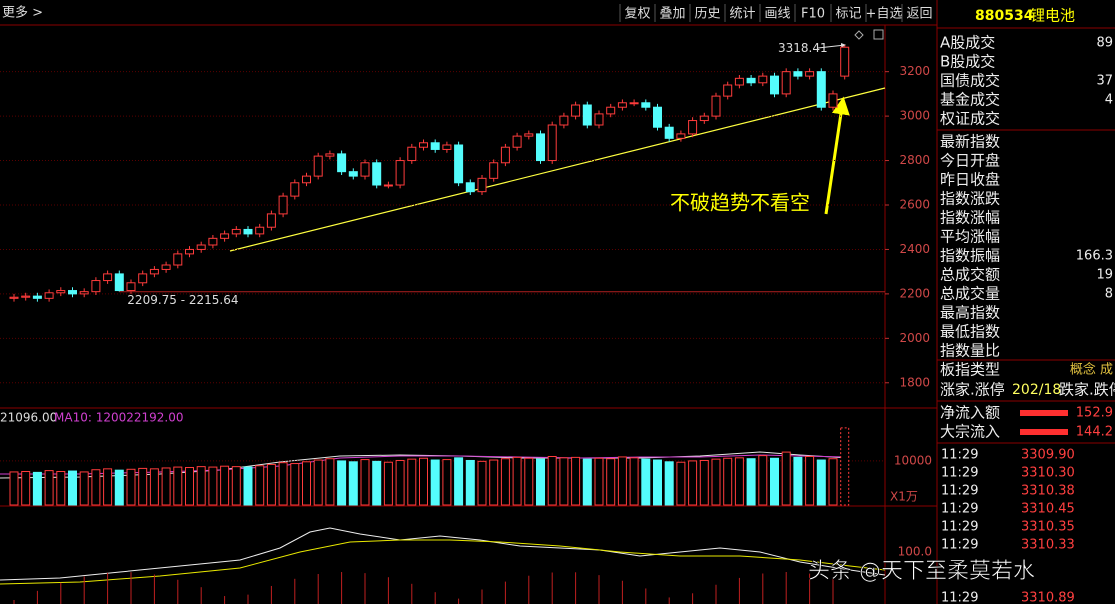 The height and width of the screenshot is (604, 1115). What do you see at coordinates (970, 313) in the screenshot?
I see `panel-label: 最高指数` at bounding box center [970, 313].